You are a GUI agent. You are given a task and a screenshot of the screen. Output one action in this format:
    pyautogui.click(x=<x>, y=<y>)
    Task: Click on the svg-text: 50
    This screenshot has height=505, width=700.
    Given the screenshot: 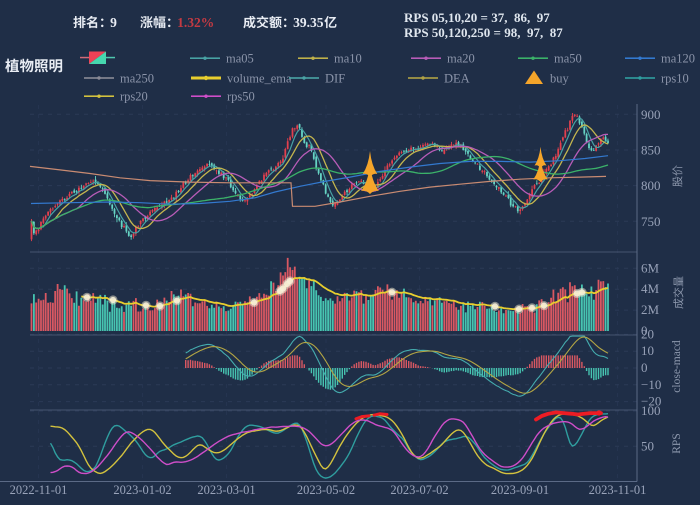 What is the action you would take?
    pyautogui.click(x=647, y=445)
    